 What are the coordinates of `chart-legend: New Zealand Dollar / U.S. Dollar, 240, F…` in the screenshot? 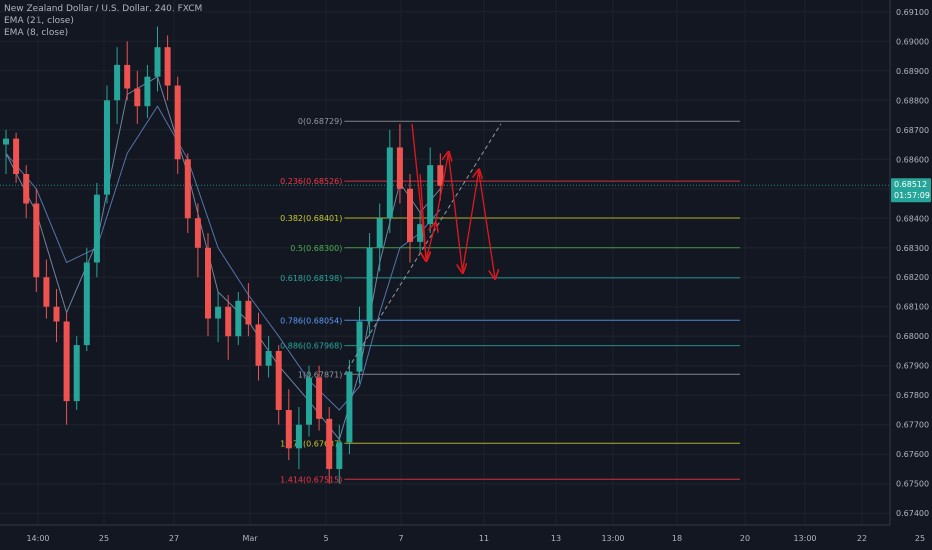 It's located at (103, 21).